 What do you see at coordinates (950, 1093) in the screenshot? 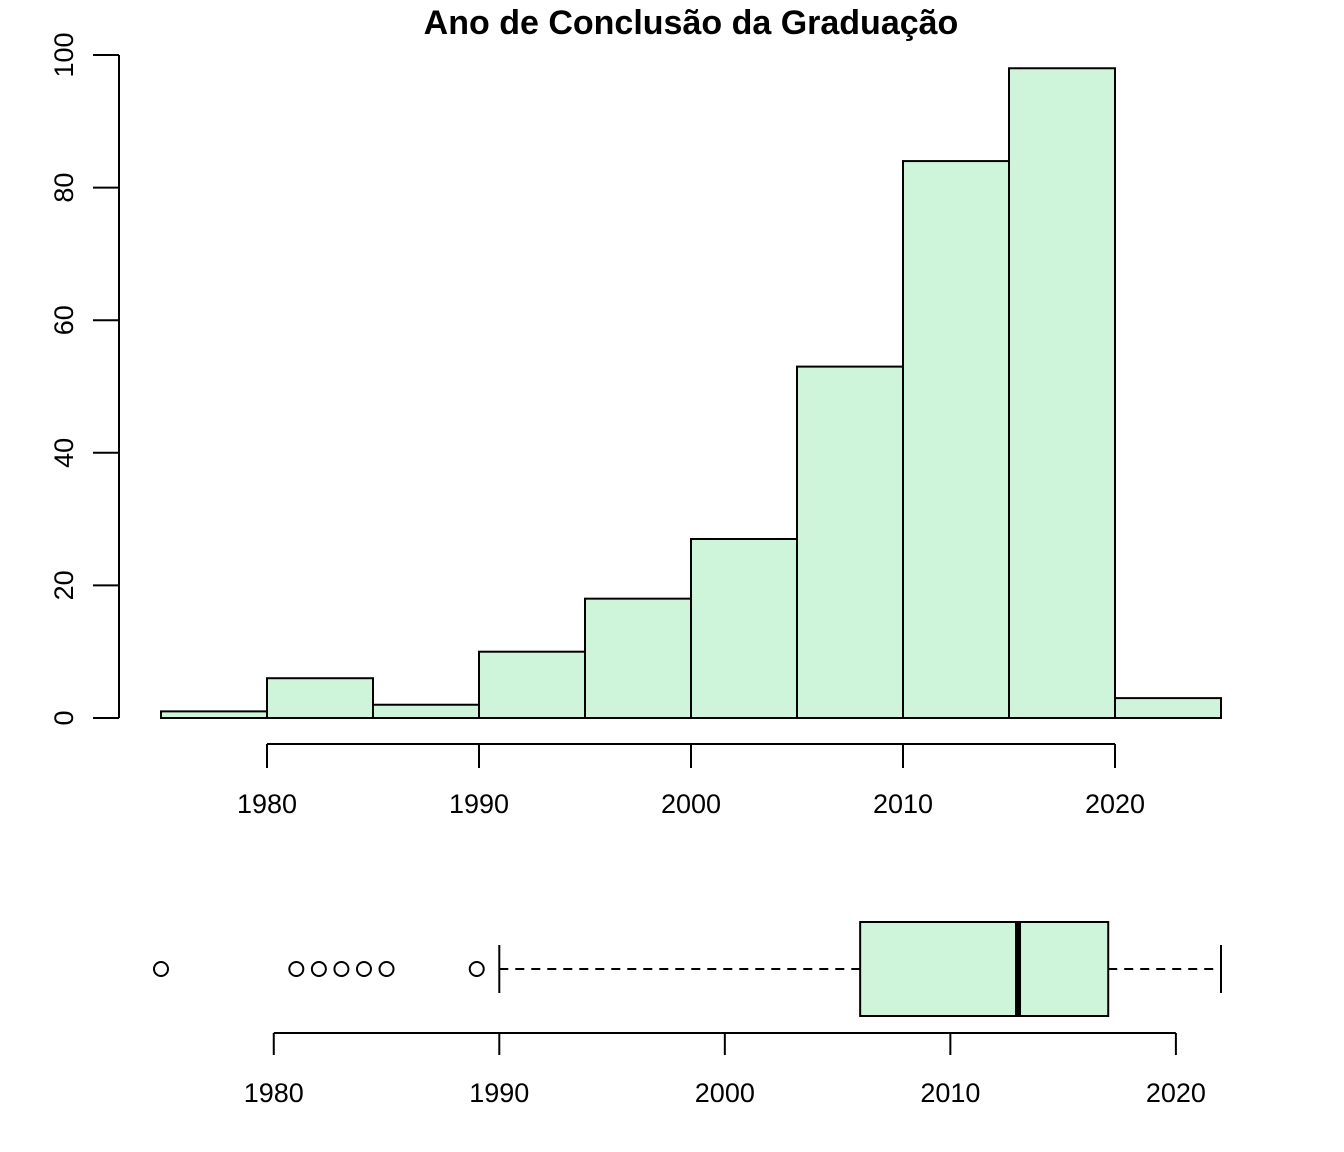
I see `boxplot-x-tick-label: 2010` at bounding box center [950, 1093].